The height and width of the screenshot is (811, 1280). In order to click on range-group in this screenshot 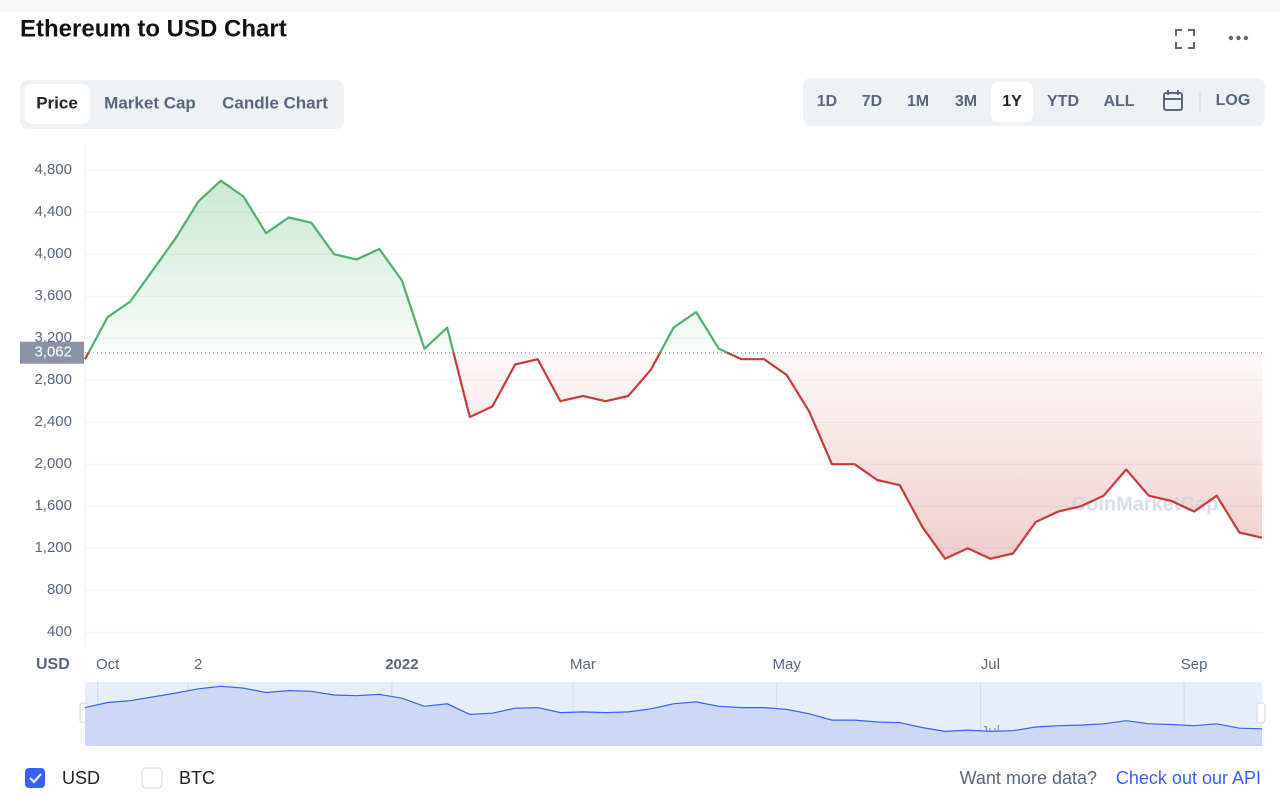, I will do `click(1034, 102)`.